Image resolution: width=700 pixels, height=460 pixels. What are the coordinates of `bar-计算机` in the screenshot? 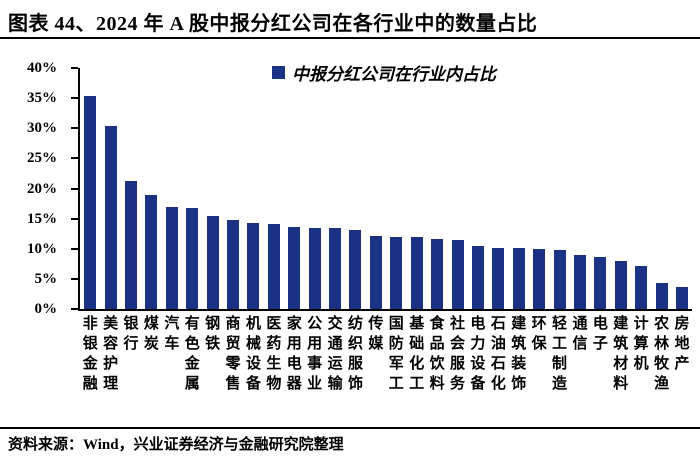 It's located at (641, 287).